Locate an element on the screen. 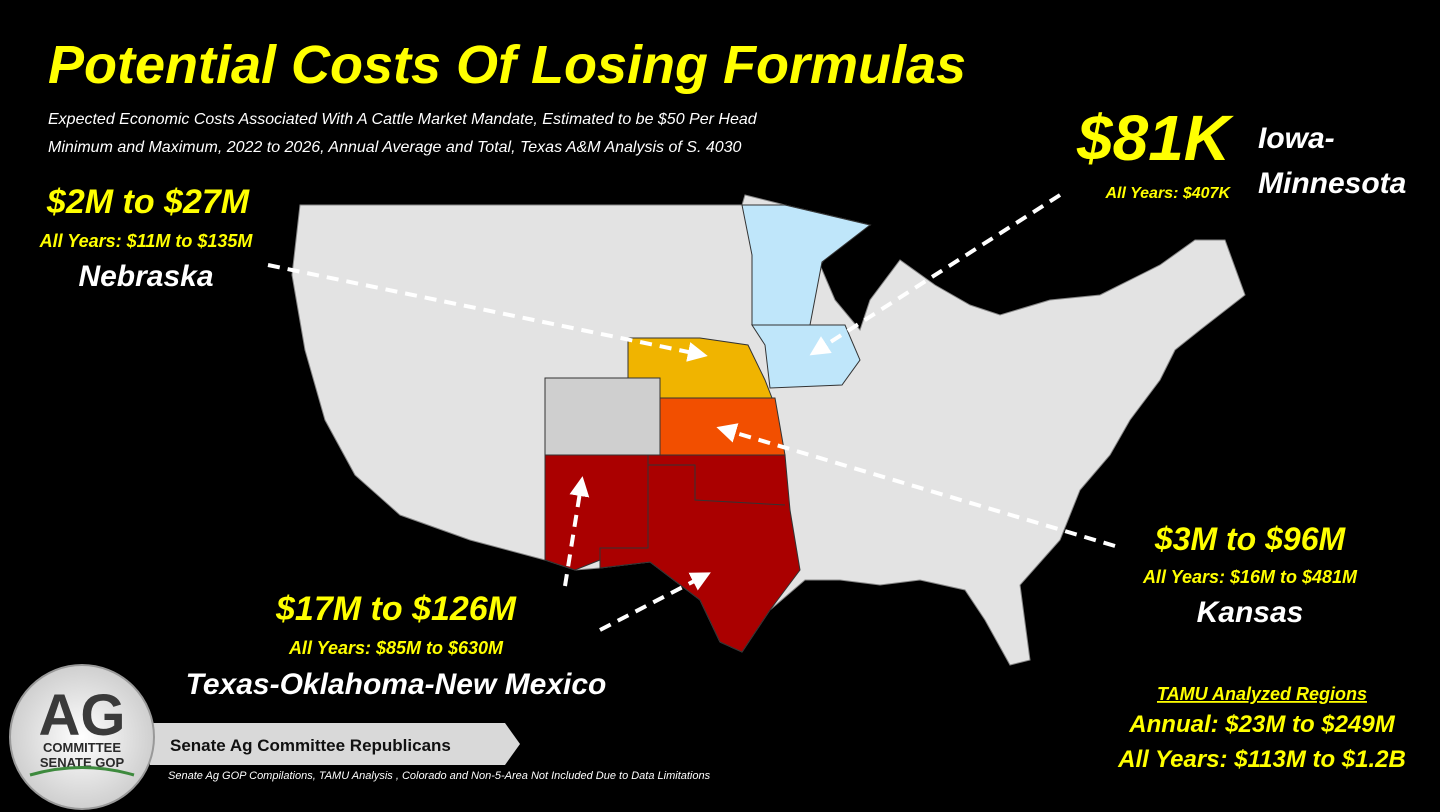  region-name: Iowa- is located at coordinates (1296, 138).